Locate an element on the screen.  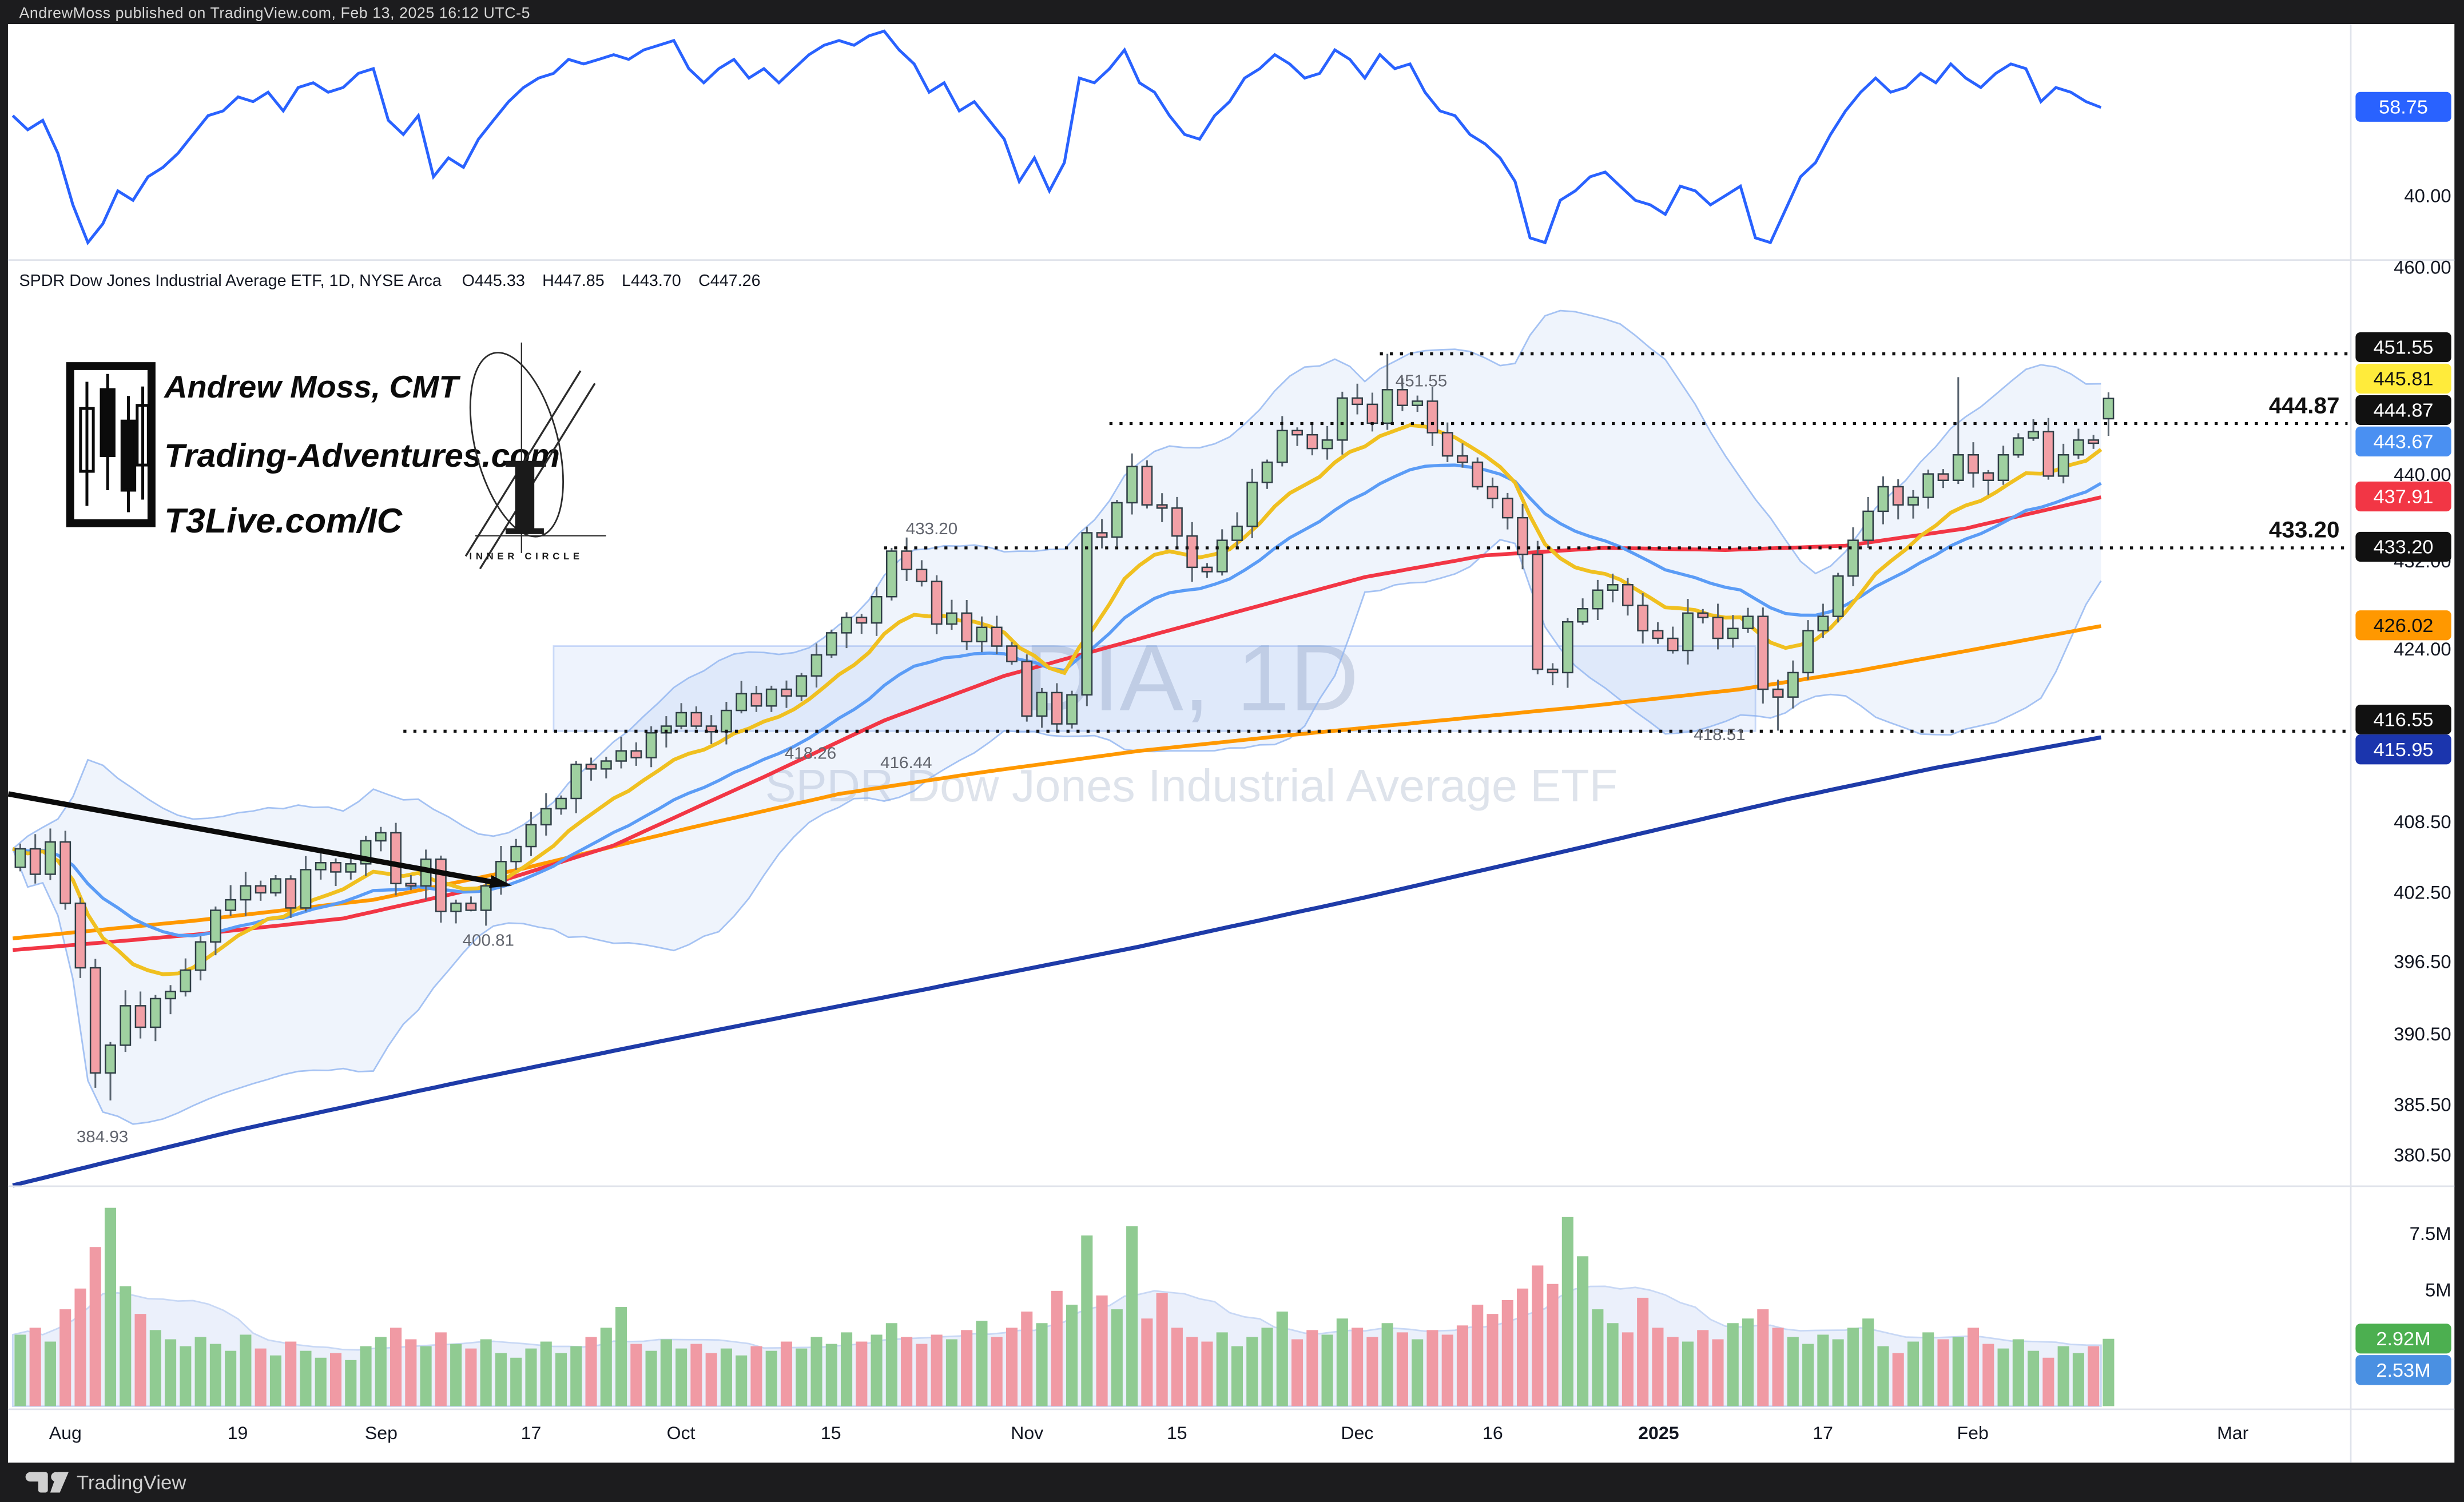
trend-line-arrowhead is located at coordinates (500, 882).